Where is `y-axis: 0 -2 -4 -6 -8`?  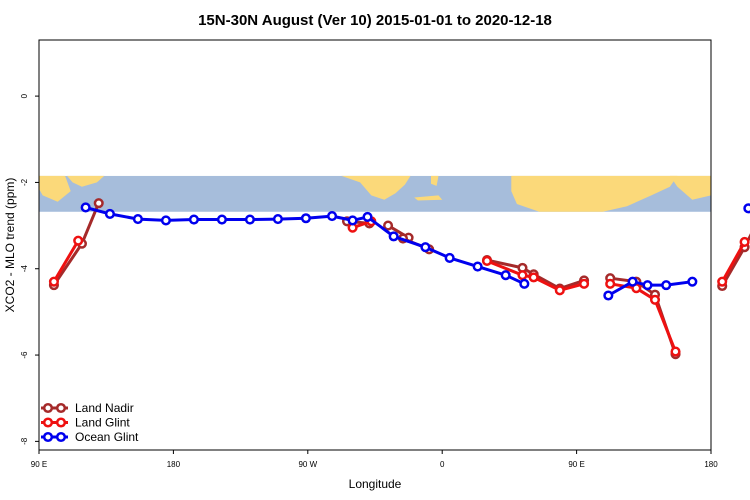 y-axis: 0 -2 -4 -6 -8 is located at coordinates (29, 269).